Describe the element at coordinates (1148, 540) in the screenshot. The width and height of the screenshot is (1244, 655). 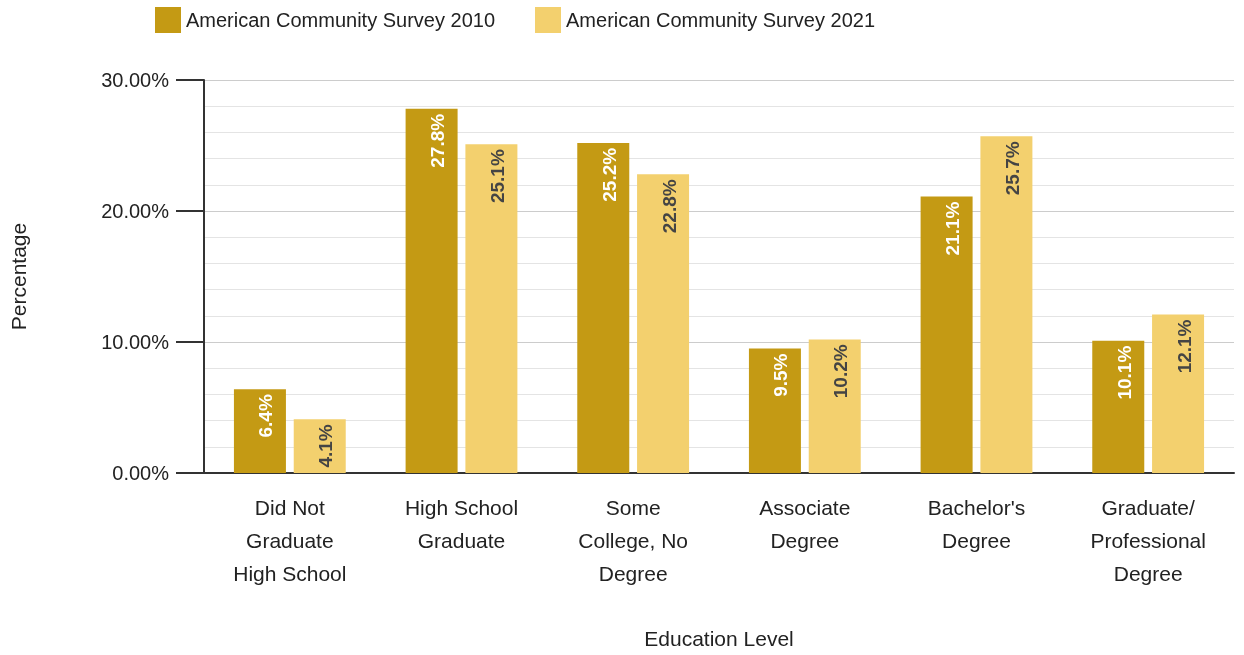
I see `x-tick-label: Graduate/ Professional Degree` at that location.